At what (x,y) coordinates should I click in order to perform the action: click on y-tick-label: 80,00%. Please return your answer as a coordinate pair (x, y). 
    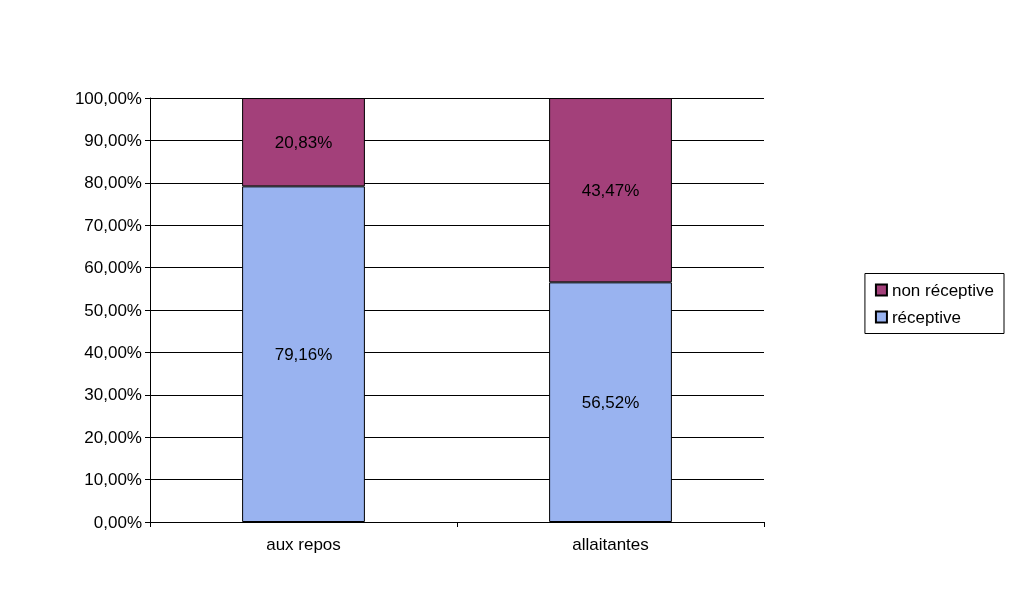
    Looking at the image, I should click on (113, 183).